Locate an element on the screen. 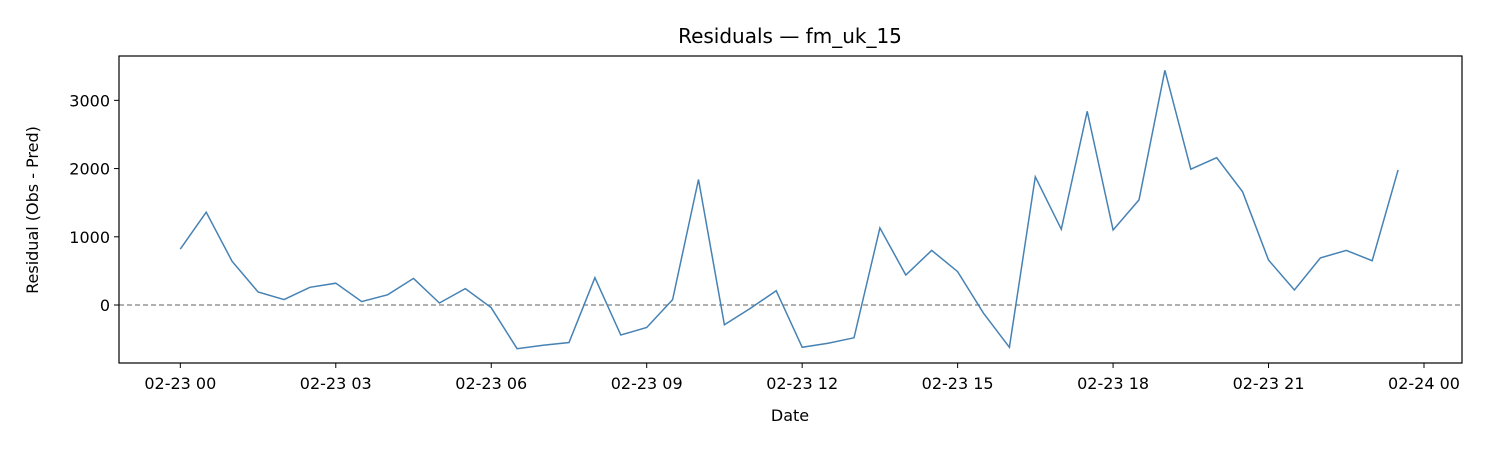 This screenshot has height=450, width=1500. y-tick-label: 3000 is located at coordinates (89, 100).